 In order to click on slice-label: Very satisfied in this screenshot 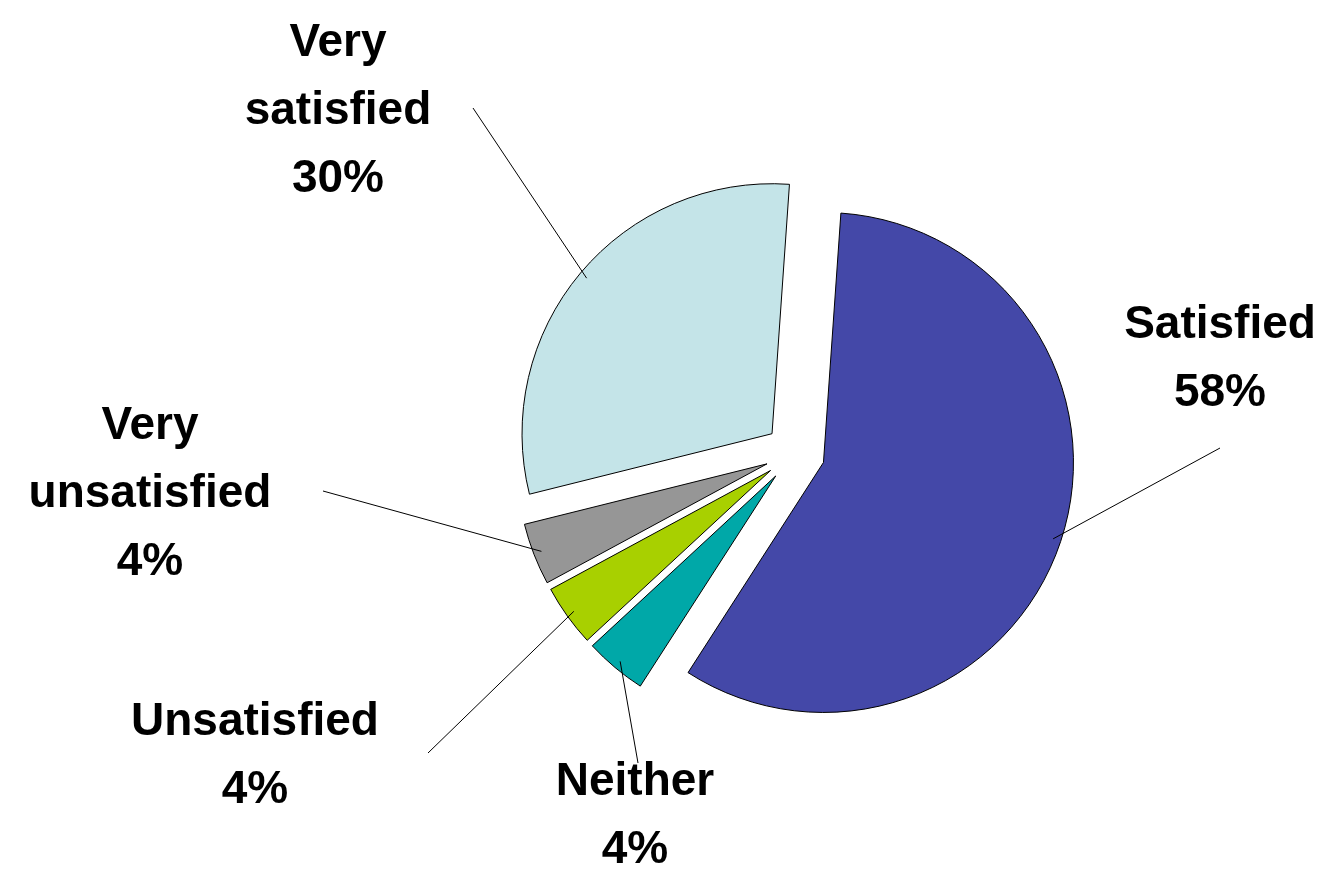, I will do `click(338, 74)`.